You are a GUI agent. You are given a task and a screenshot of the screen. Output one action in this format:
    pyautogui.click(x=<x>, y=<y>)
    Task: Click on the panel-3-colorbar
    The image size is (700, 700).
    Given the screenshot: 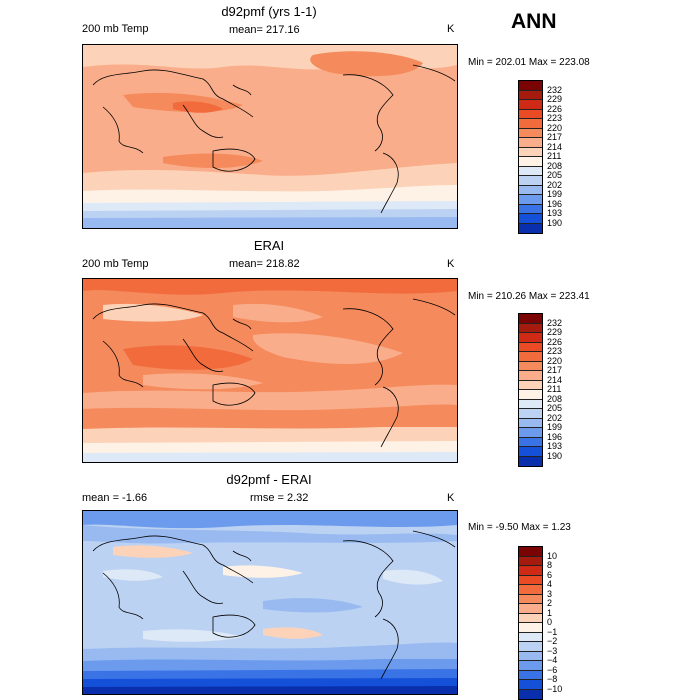 What is the action you would take?
    pyautogui.click(x=530, y=623)
    